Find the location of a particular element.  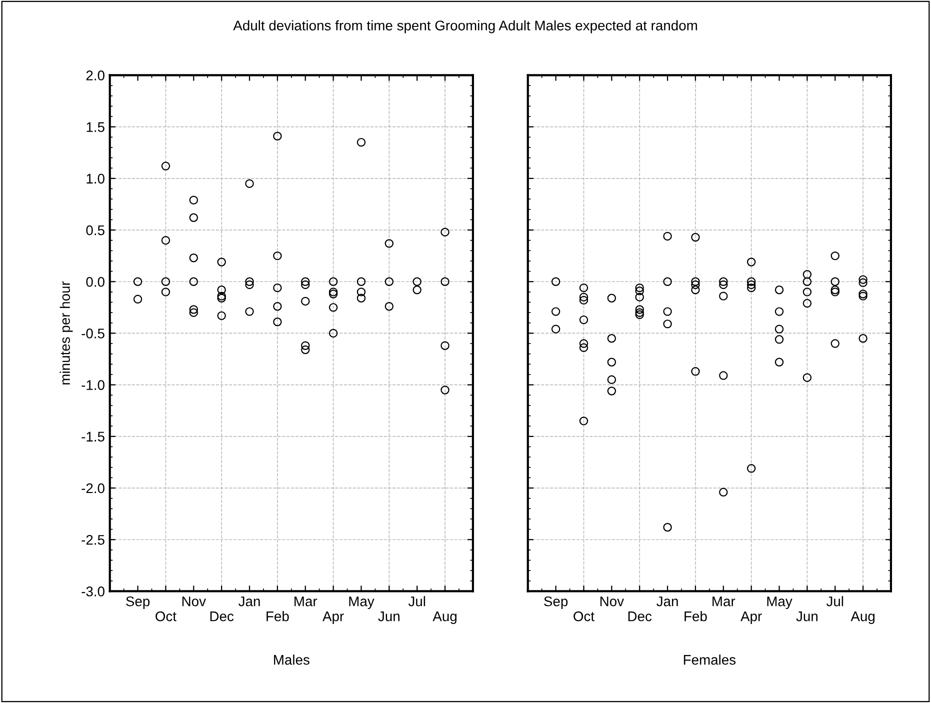

y-tick-label: 1.5 is located at coordinates (95, 127).